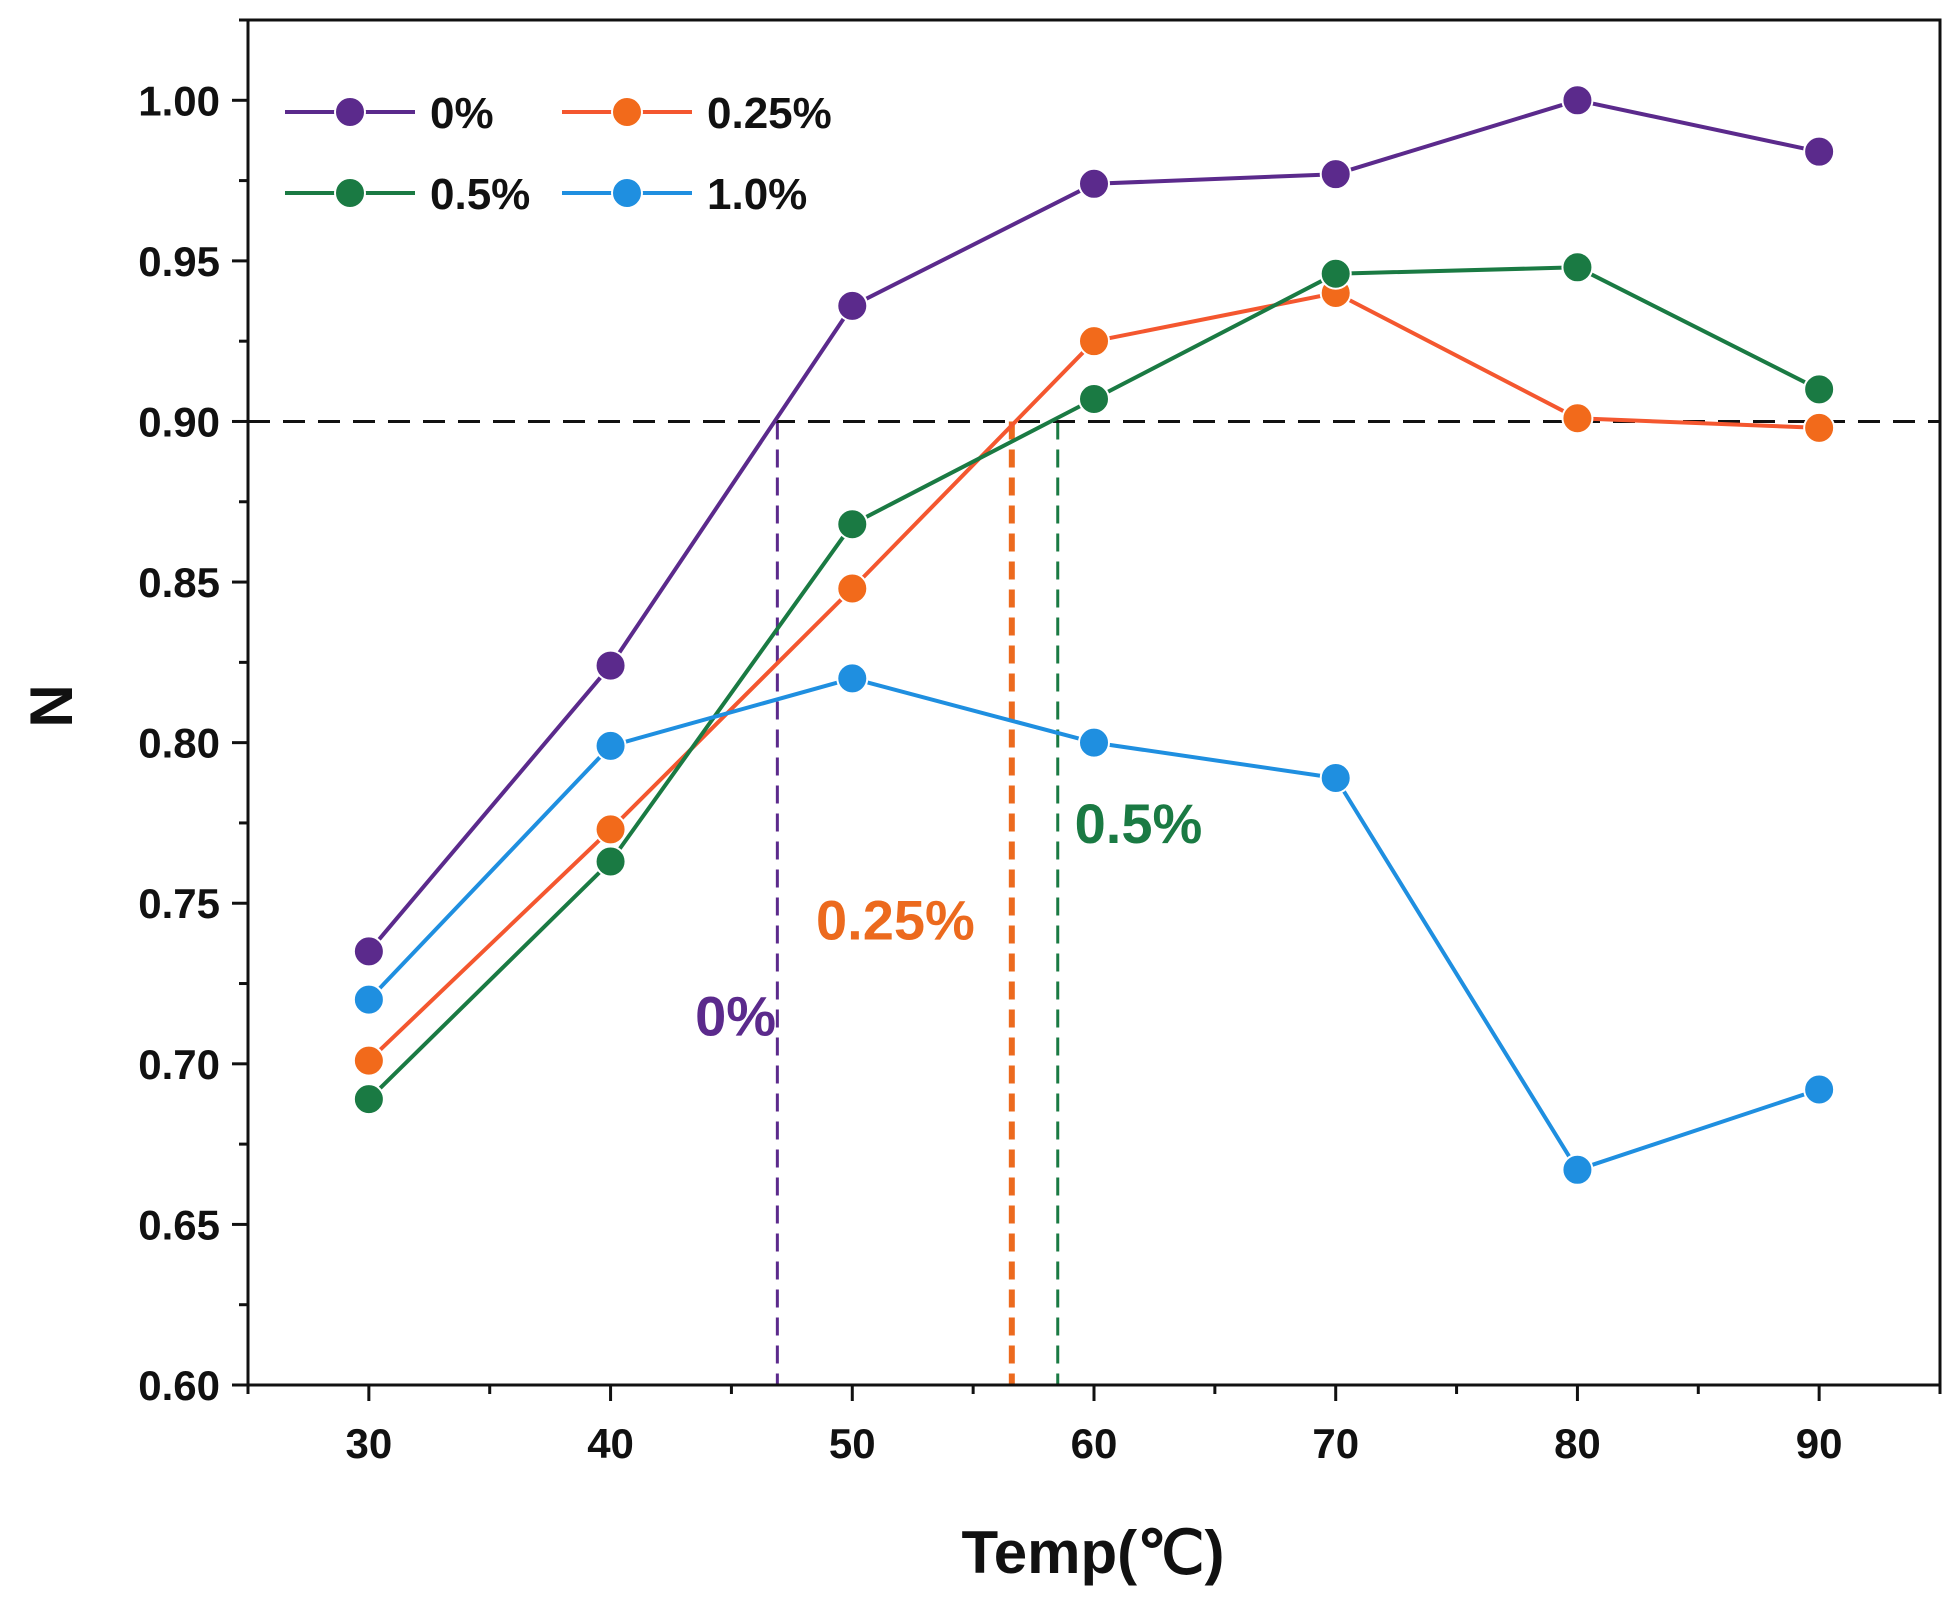 The width and height of the screenshot is (1953, 1612). What do you see at coordinates (179, 743) in the screenshot?
I see `y-tick-label: 0.80` at bounding box center [179, 743].